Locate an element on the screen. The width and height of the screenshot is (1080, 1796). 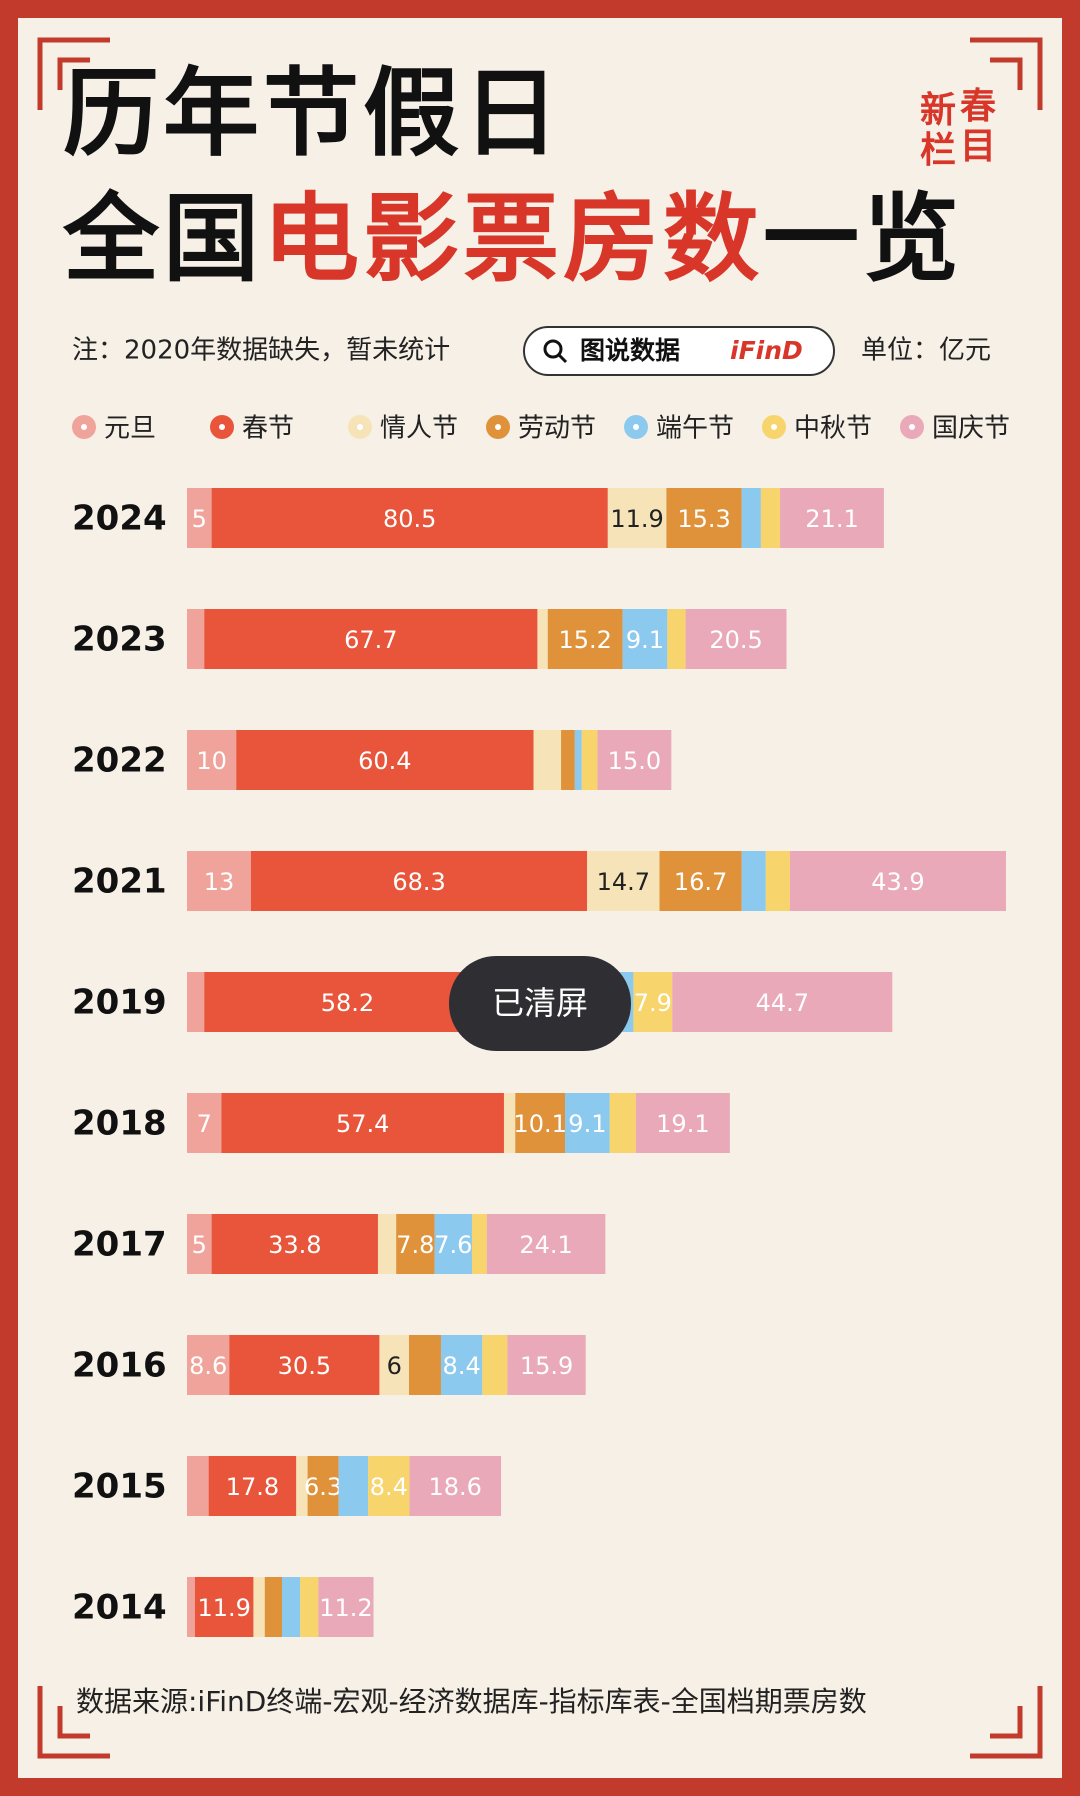
data-label: 7 is located at coordinates (204, 1124).